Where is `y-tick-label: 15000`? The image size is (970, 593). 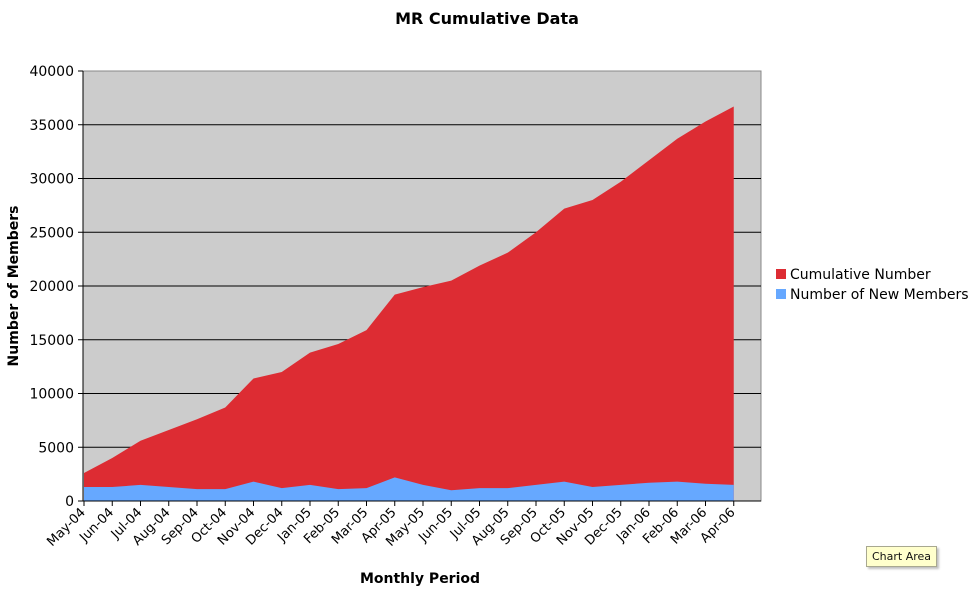
y-tick-label: 15000 is located at coordinates (51, 341).